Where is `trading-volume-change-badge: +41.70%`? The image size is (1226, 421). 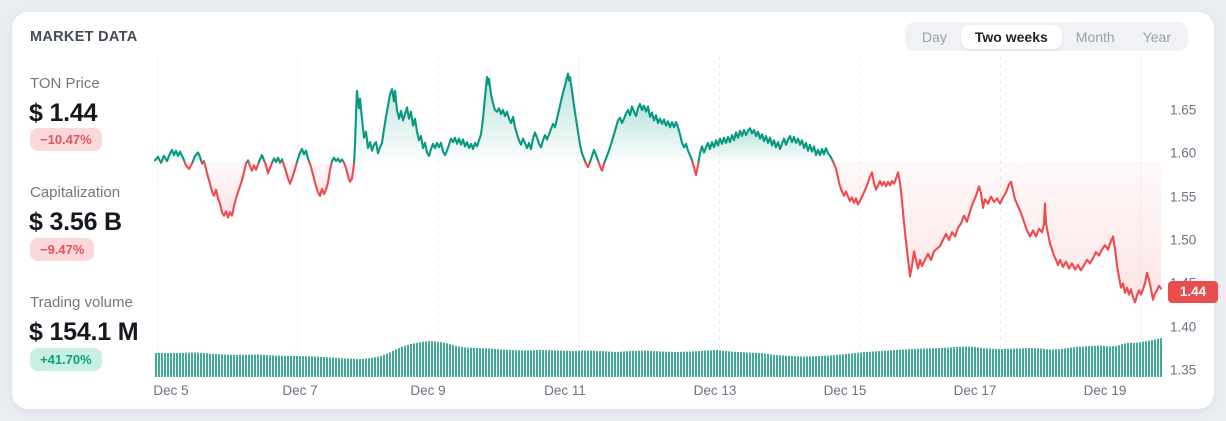 trading-volume-change-badge: +41.70% is located at coordinates (66, 359).